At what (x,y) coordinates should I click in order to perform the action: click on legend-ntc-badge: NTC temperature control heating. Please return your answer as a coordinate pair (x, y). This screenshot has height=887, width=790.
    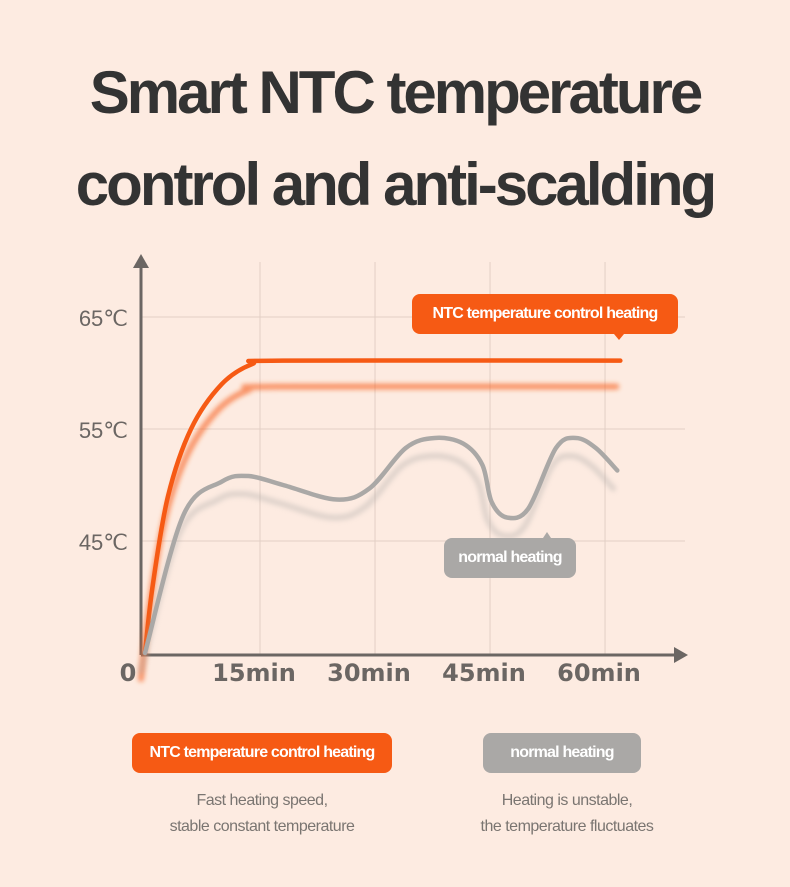
    Looking at the image, I should click on (262, 753).